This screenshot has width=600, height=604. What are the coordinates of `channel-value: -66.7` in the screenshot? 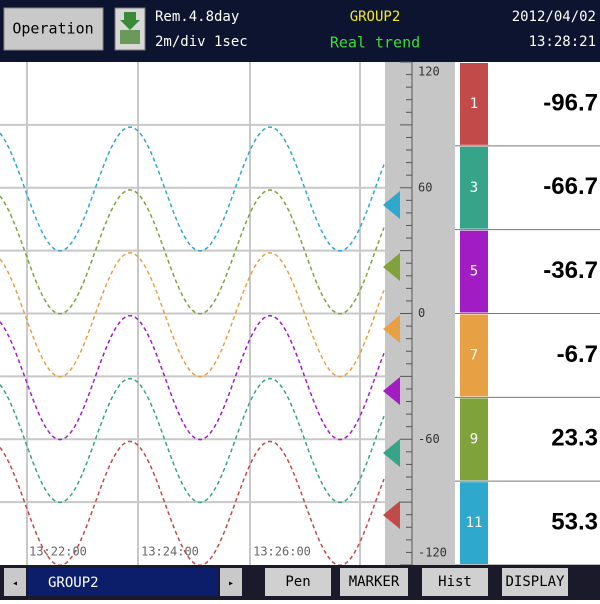 It's located at (570, 186).